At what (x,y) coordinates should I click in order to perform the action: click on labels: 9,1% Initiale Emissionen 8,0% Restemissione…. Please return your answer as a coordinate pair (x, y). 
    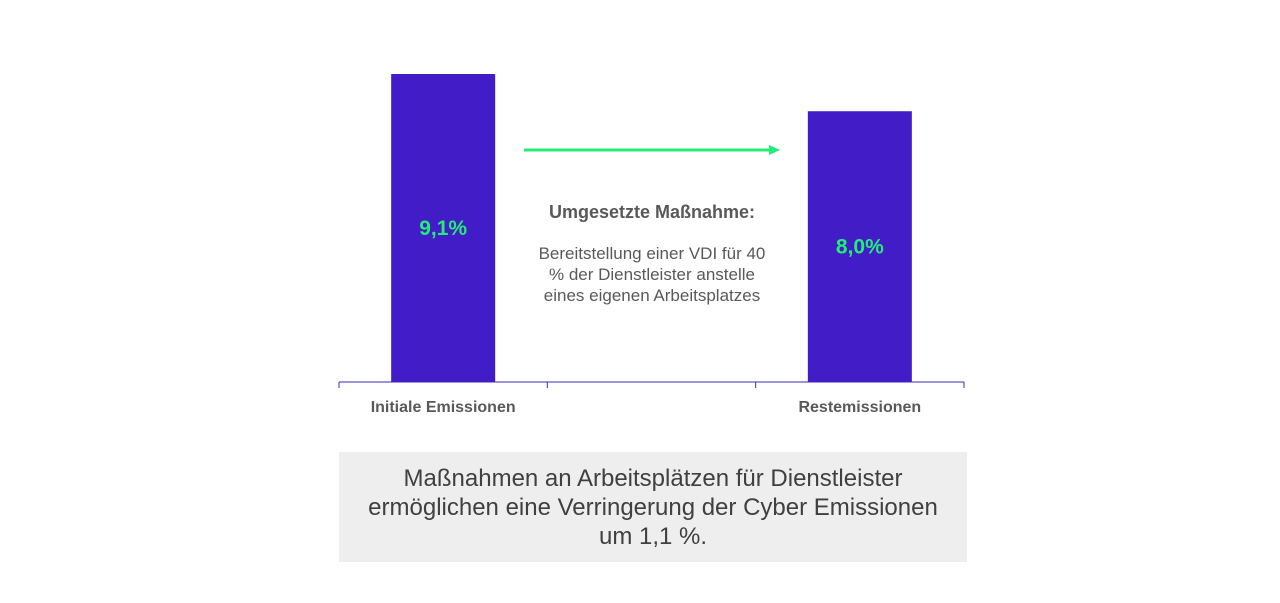
    Looking at the image, I should click on (646, 316).